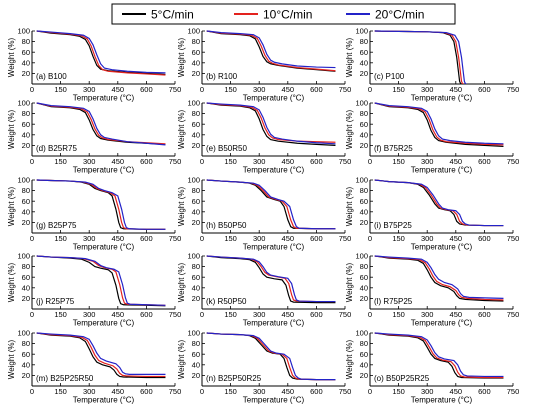  I want to click on panel-label: (f) B75R25, so click(393, 148).